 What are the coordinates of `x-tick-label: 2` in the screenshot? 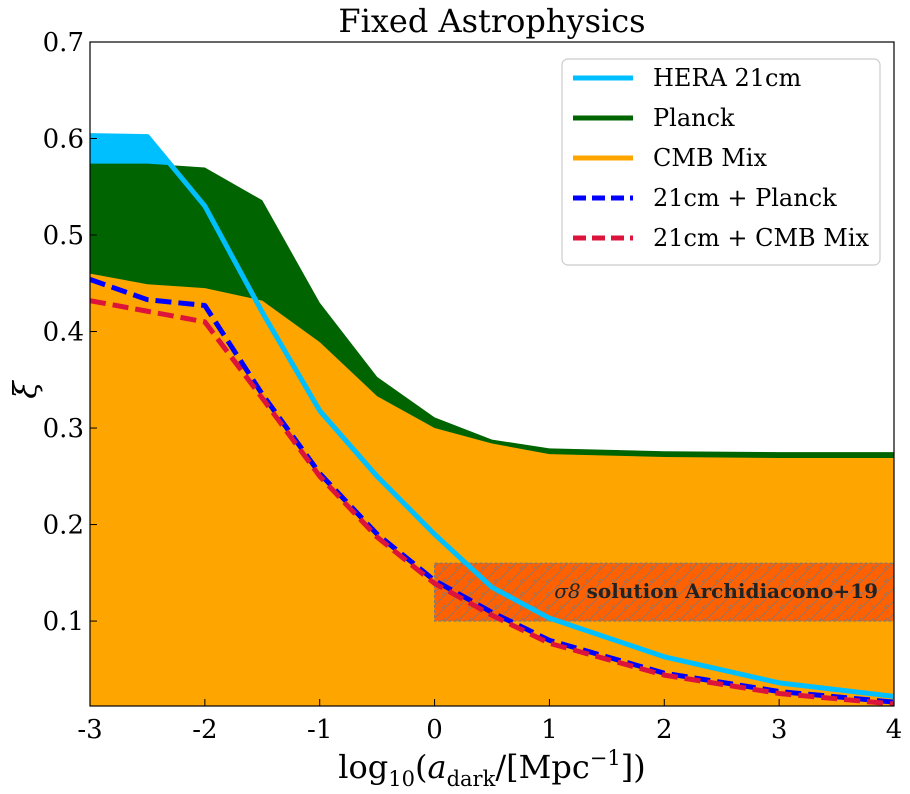 It's located at (664, 730).